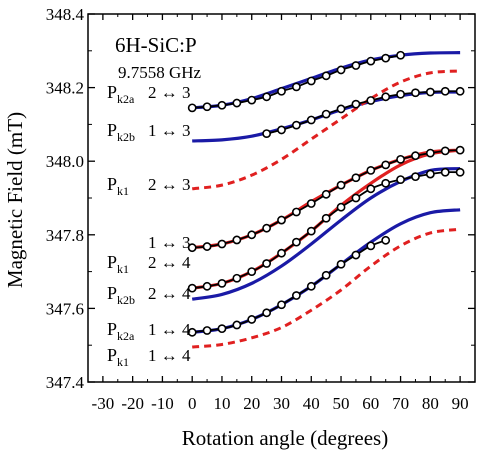 This screenshot has height=455, width=489. Describe the element at coordinates (156, 45) in the screenshot. I see `sample-label: 6H-SiC:P` at that location.